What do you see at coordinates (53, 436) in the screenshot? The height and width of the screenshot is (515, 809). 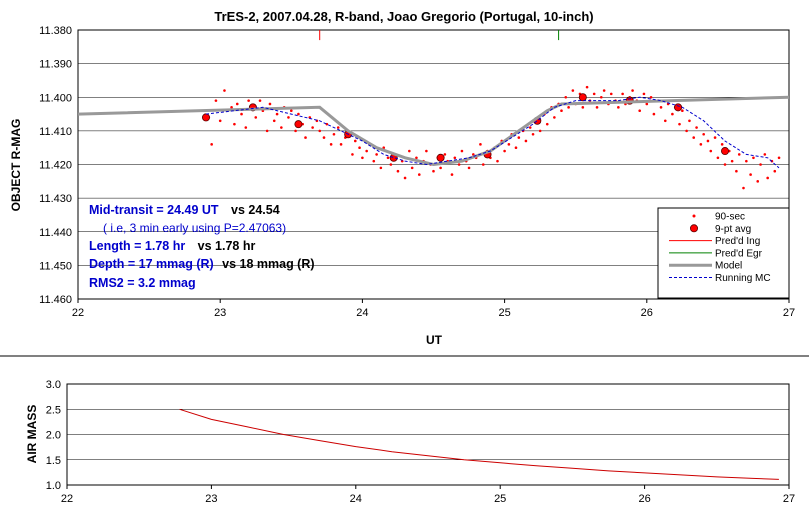 I see `y-tick-label: 2.0` at bounding box center [53, 436].